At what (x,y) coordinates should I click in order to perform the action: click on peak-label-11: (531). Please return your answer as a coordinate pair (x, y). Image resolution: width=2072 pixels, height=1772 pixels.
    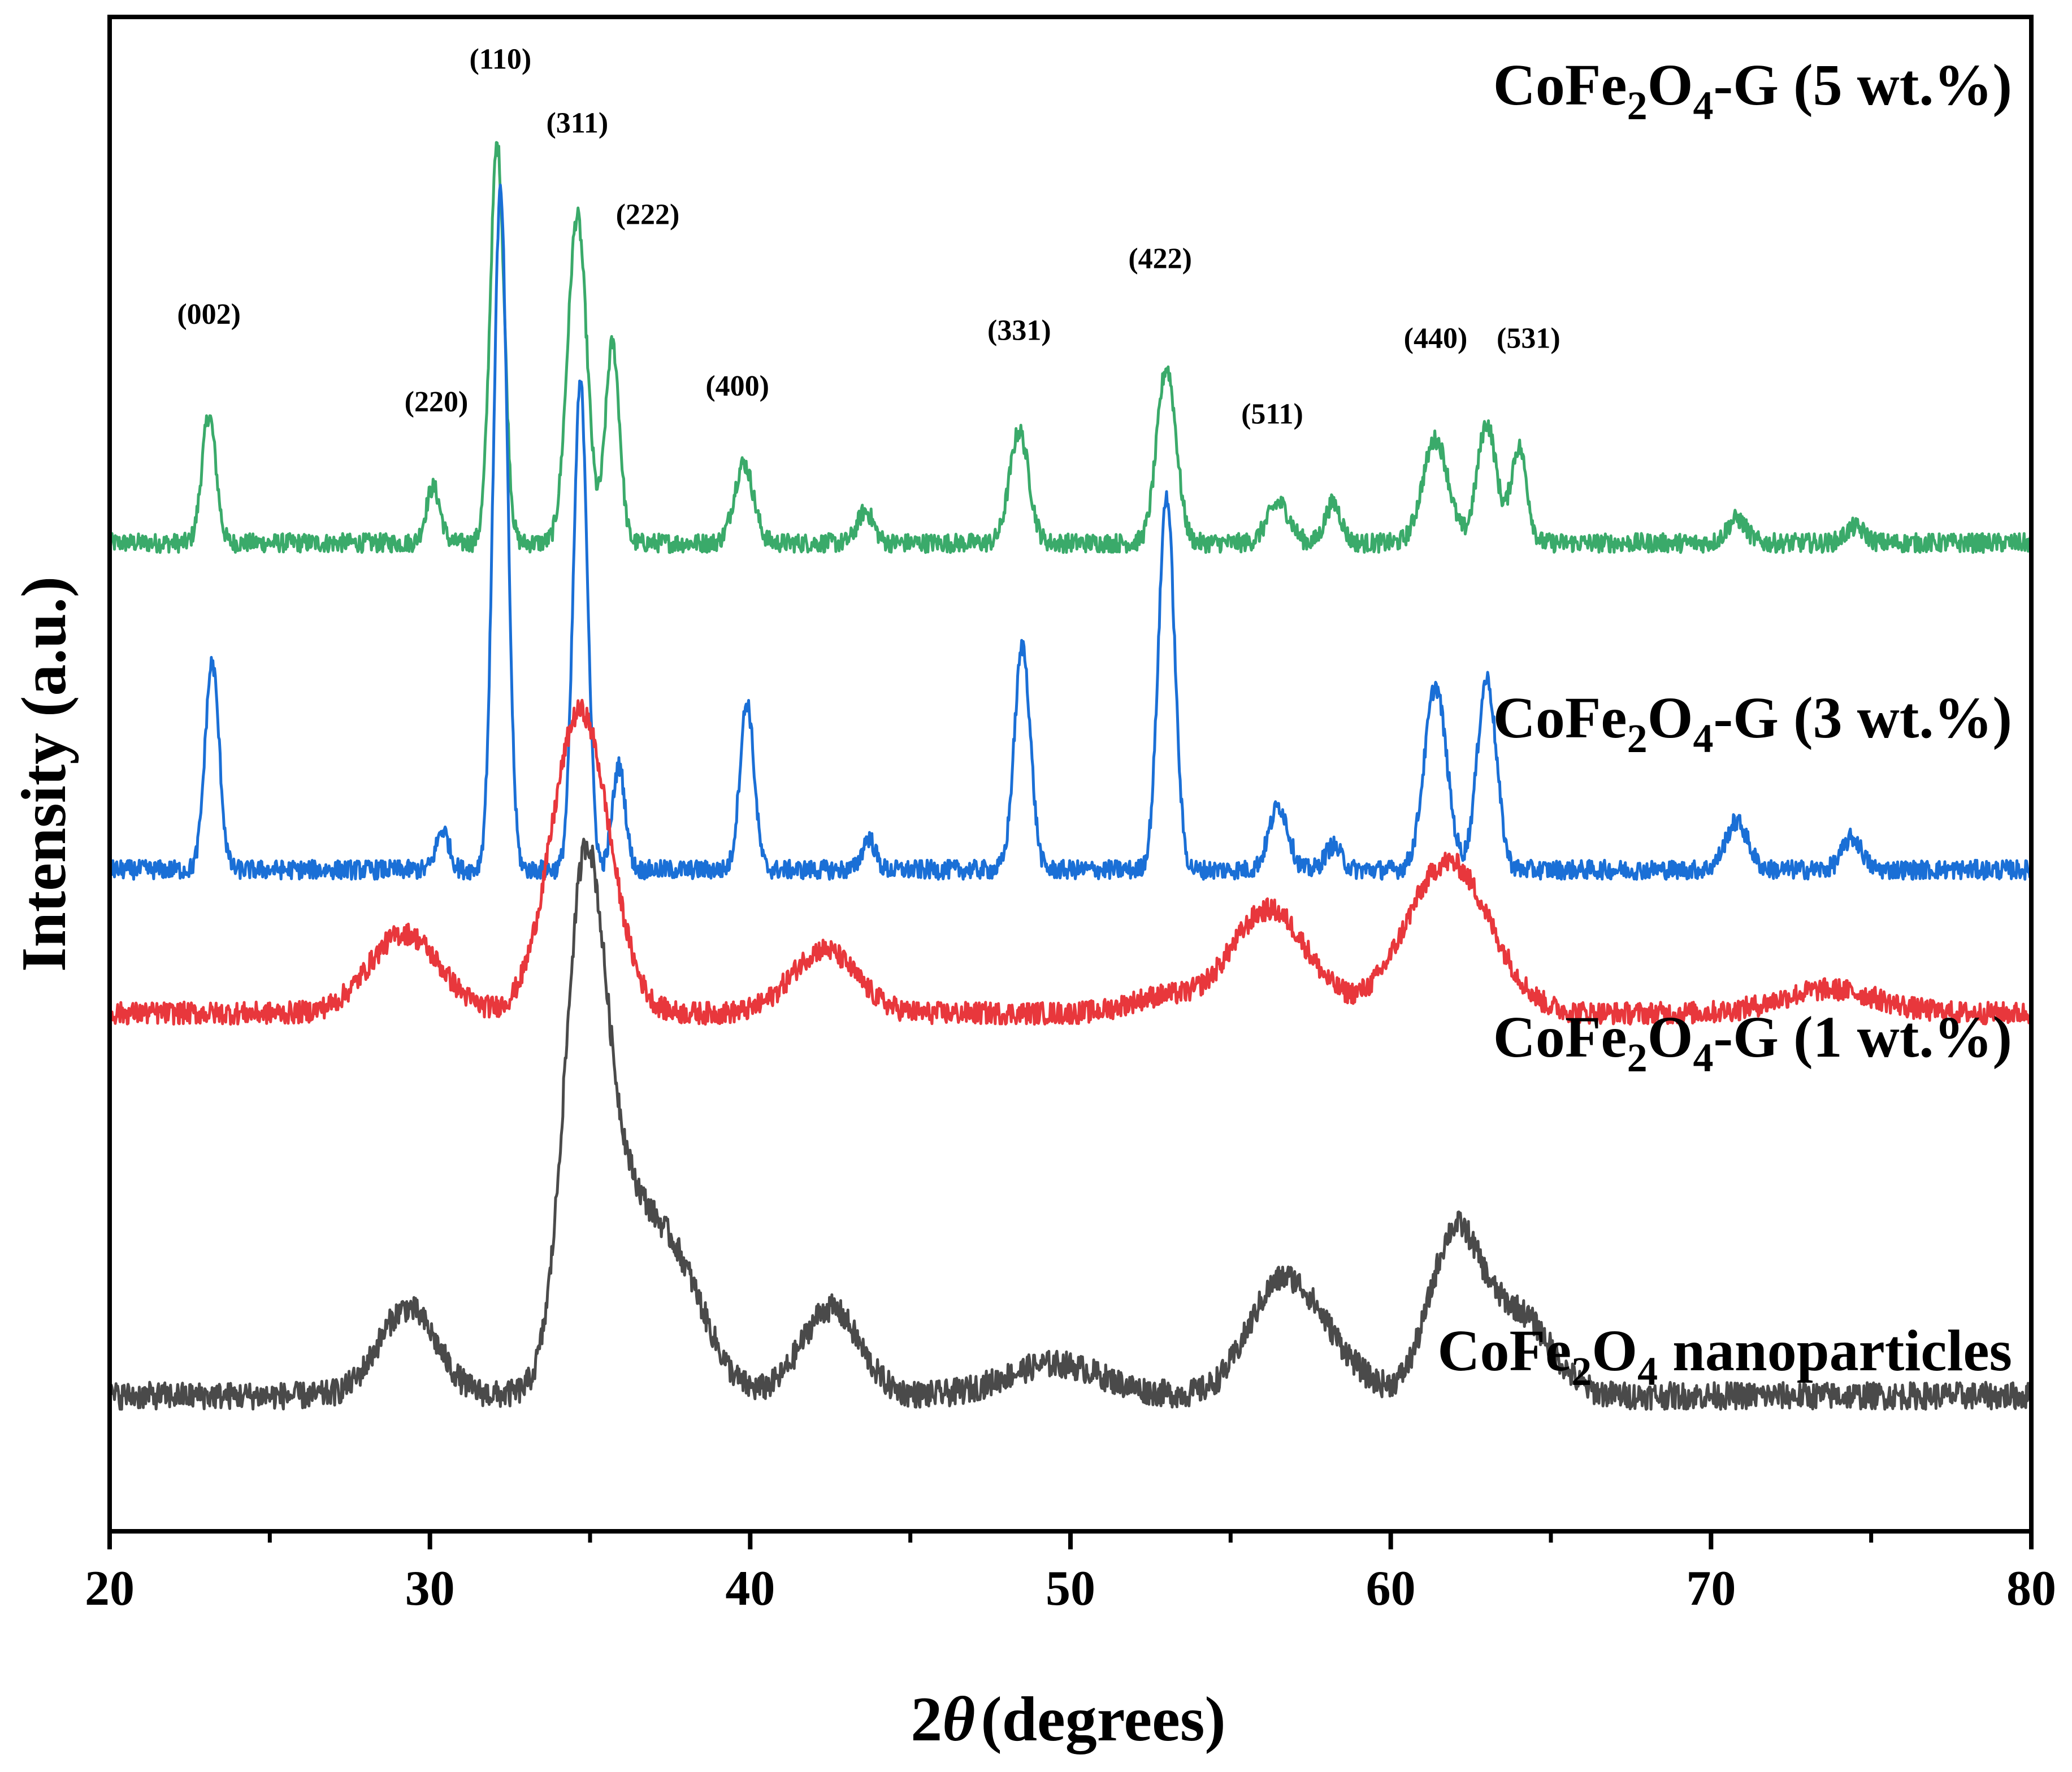
    Looking at the image, I should click on (1528, 338).